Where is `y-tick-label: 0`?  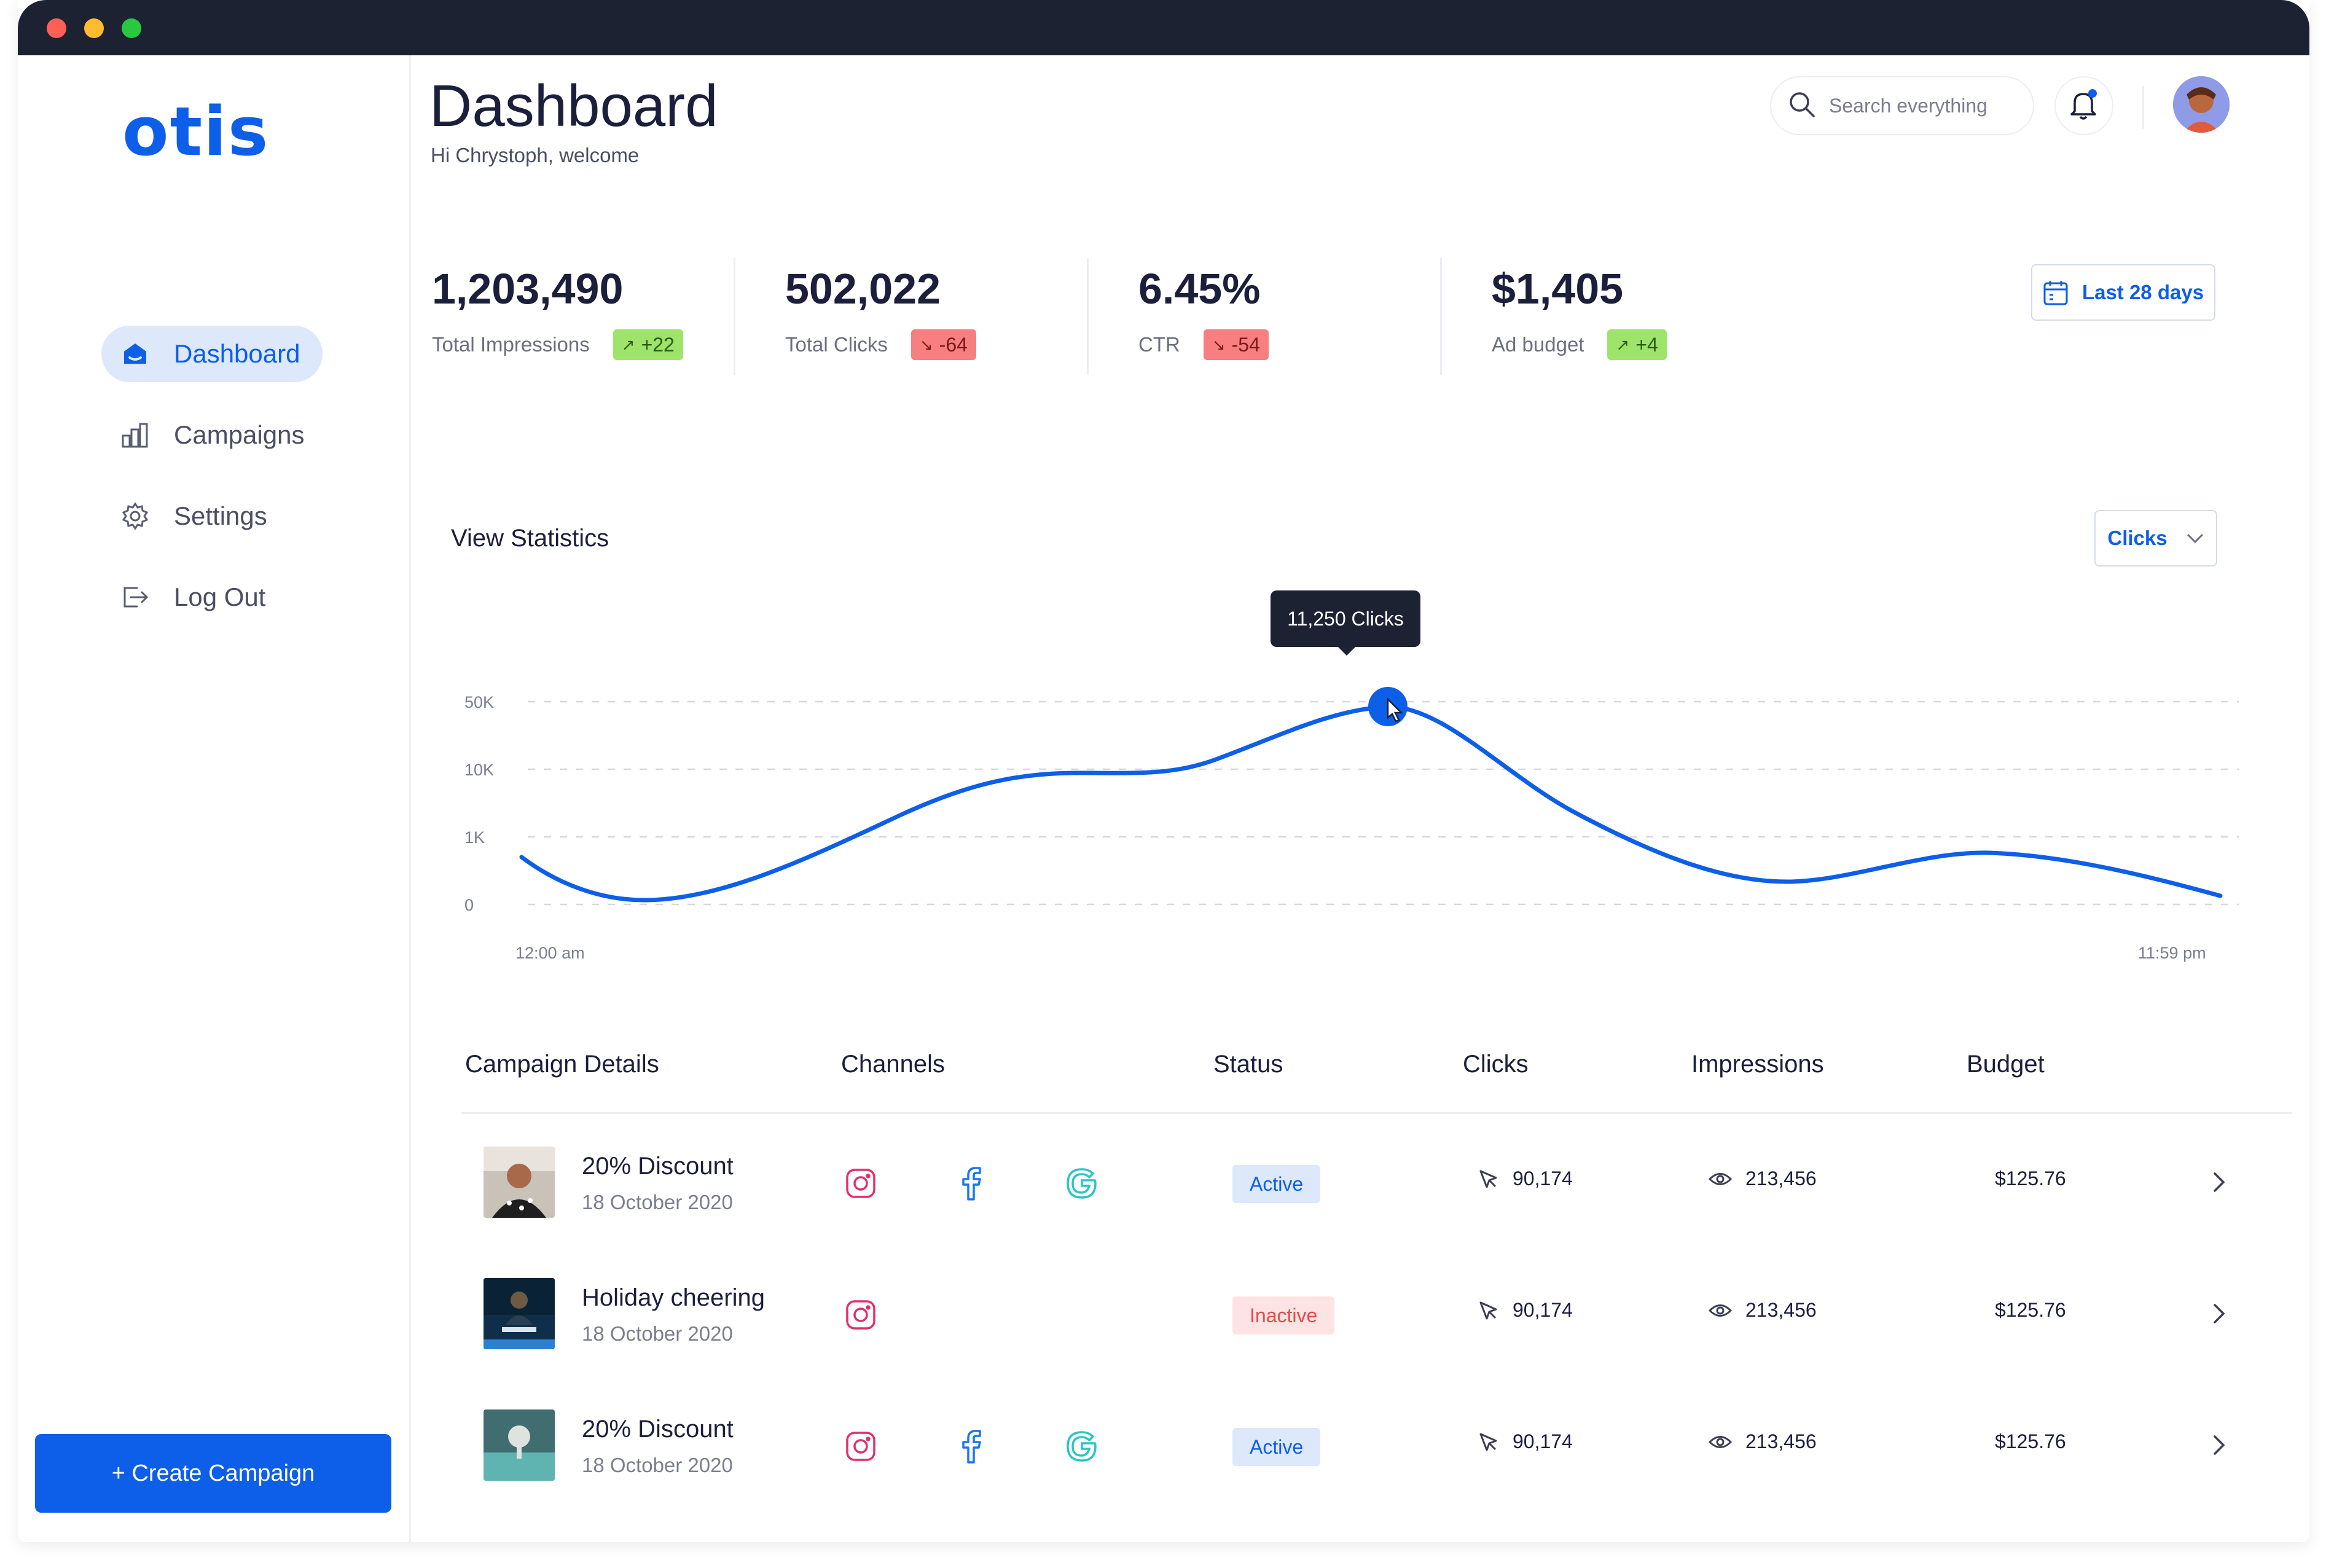
y-tick-label: 0 is located at coordinates (469, 905).